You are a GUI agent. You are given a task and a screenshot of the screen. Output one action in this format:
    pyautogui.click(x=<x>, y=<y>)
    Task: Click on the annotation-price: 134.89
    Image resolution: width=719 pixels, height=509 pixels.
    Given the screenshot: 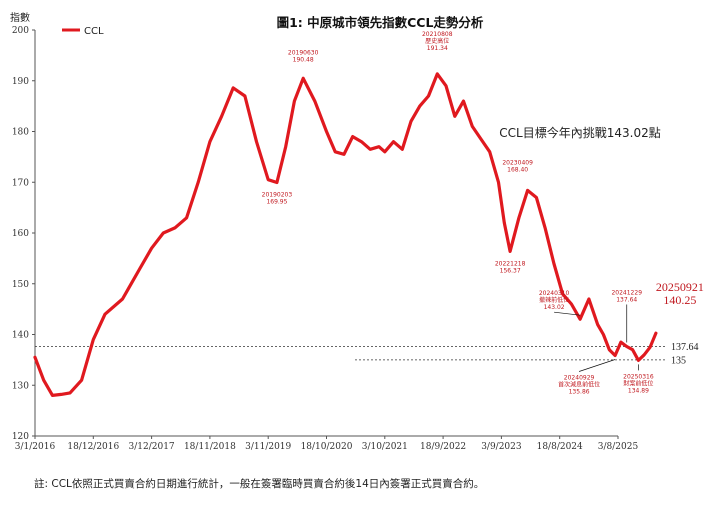 What is the action you would take?
    pyautogui.click(x=638, y=390)
    